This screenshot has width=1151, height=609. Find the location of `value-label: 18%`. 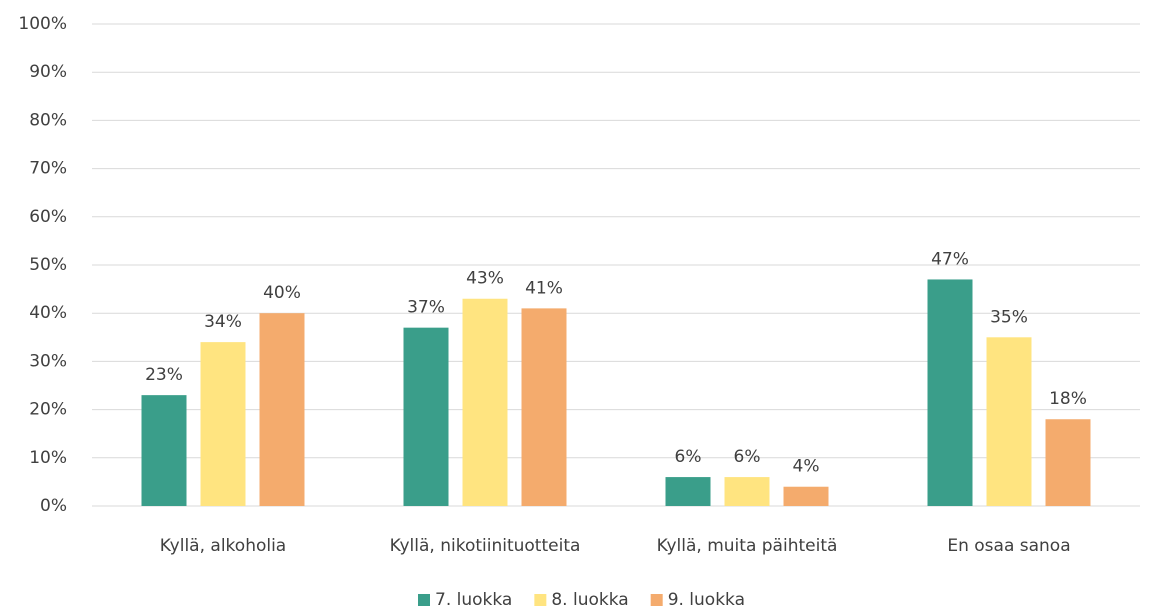

value-label: 18% is located at coordinates (1068, 399).